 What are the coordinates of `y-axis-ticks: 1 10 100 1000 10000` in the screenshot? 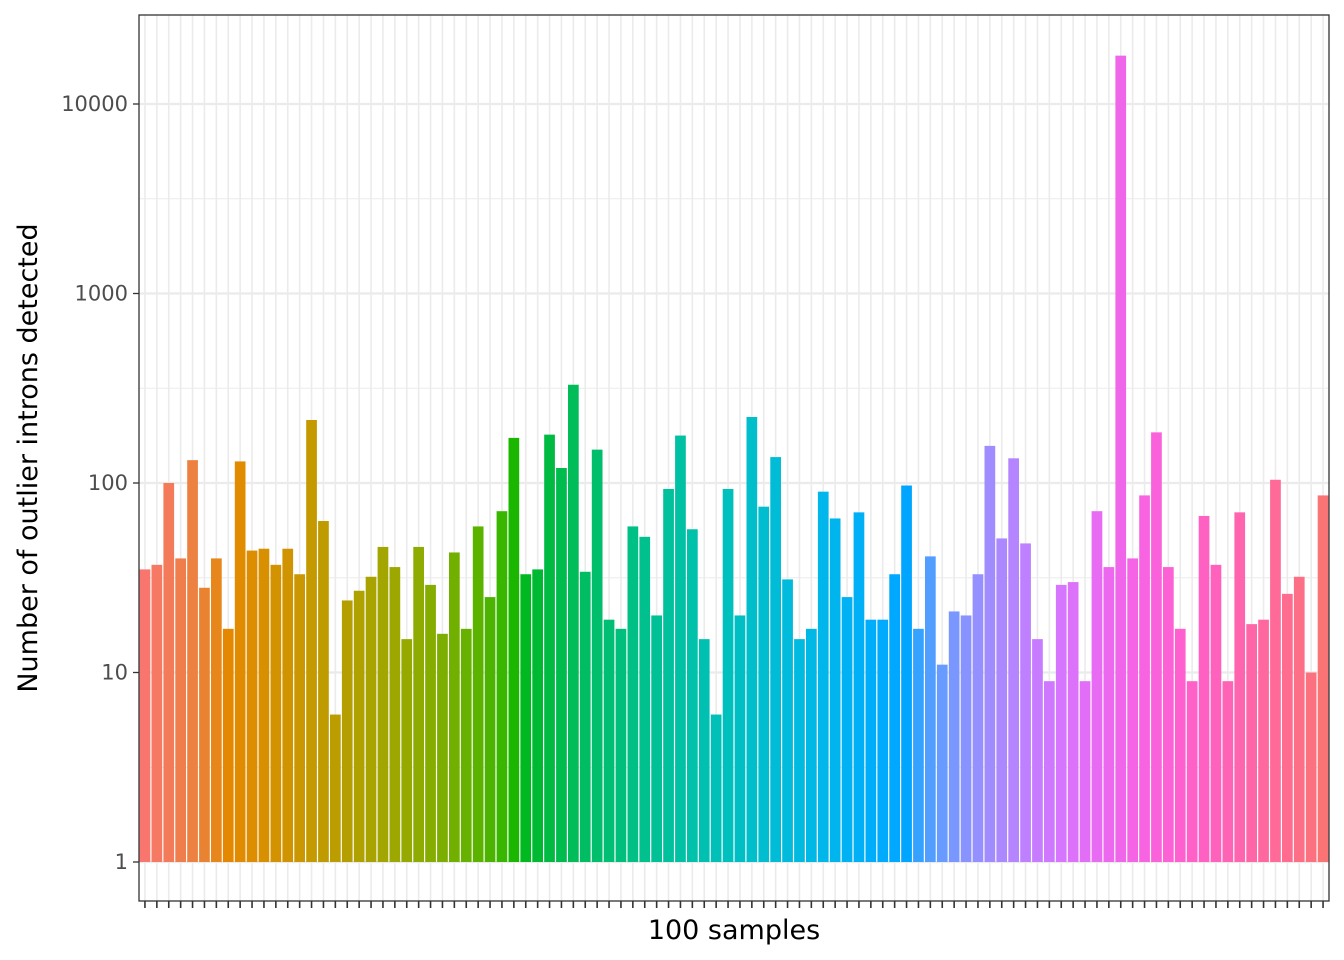 It's located at (100, 483).